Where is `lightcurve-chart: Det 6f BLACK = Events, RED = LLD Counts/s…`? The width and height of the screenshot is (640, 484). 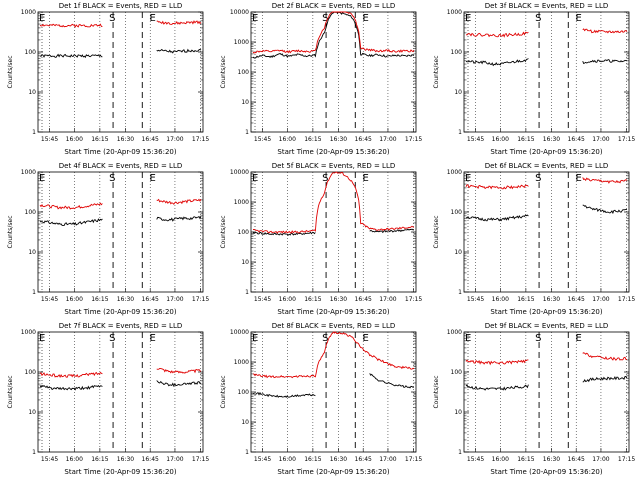 lightcurve-chart: Det 6f BLACK = Events, RED = LLD Counts/s… is located at coordinates (534, 239).